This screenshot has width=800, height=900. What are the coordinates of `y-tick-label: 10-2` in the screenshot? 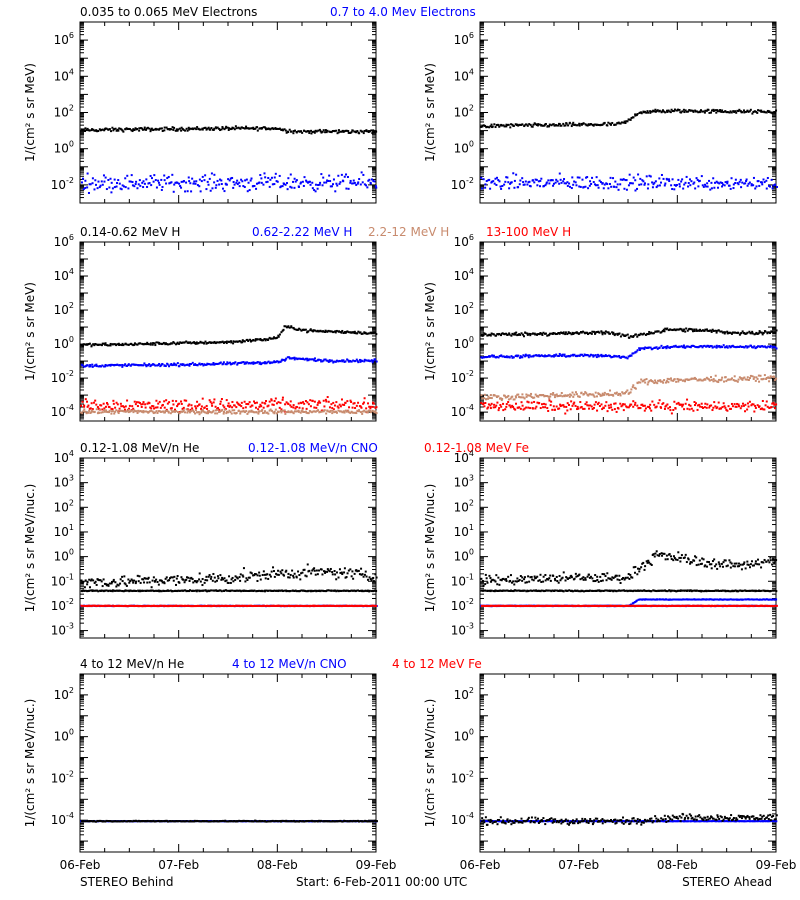 It's located at (62, 605).